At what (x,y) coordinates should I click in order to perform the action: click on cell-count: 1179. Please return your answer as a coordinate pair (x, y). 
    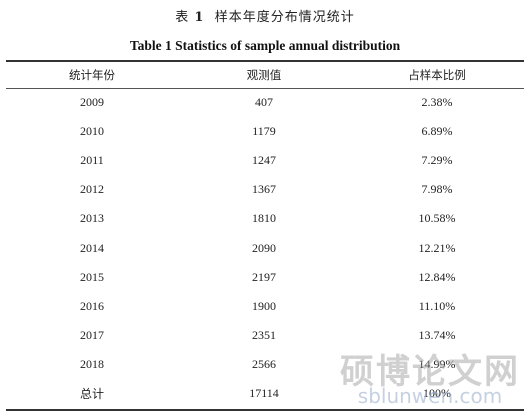
    Looking at the image, I should click on (264, 131).